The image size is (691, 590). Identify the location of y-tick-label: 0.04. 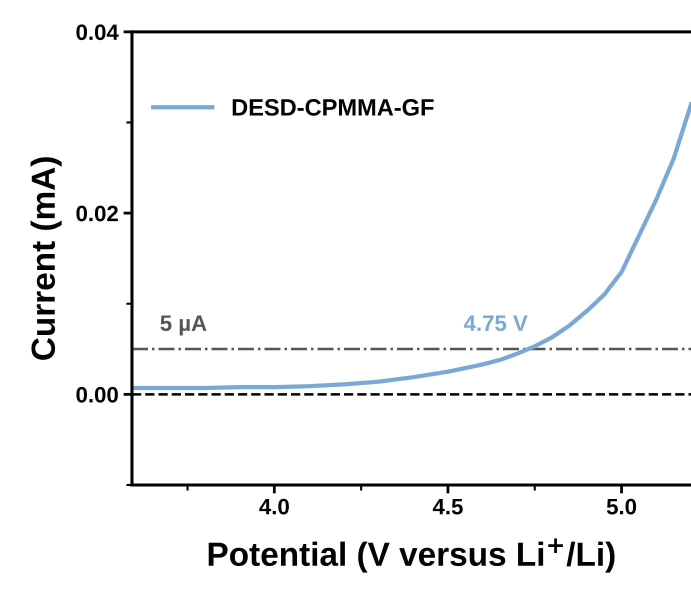
(97, 32).